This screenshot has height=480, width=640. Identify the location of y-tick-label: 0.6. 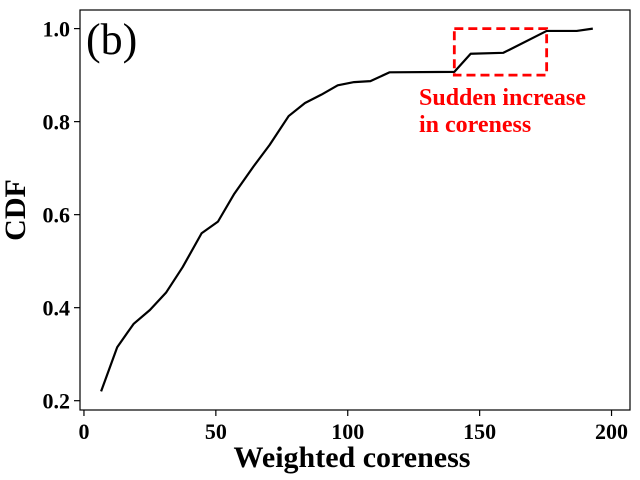
(57, 215).